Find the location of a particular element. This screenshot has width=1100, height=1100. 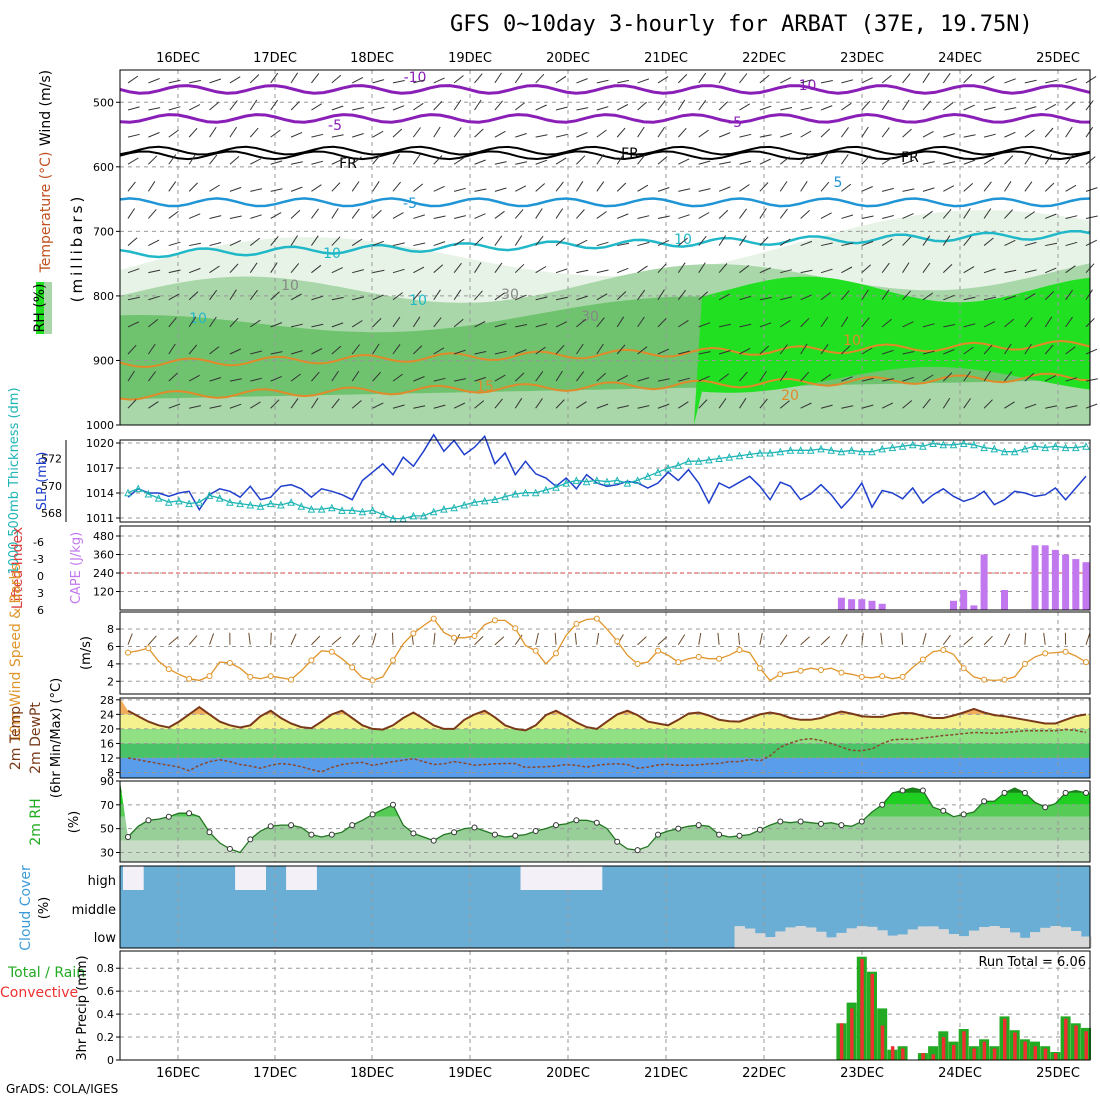

x-tick-label-top-4: 20DEC is located at coordinates (568, 58).